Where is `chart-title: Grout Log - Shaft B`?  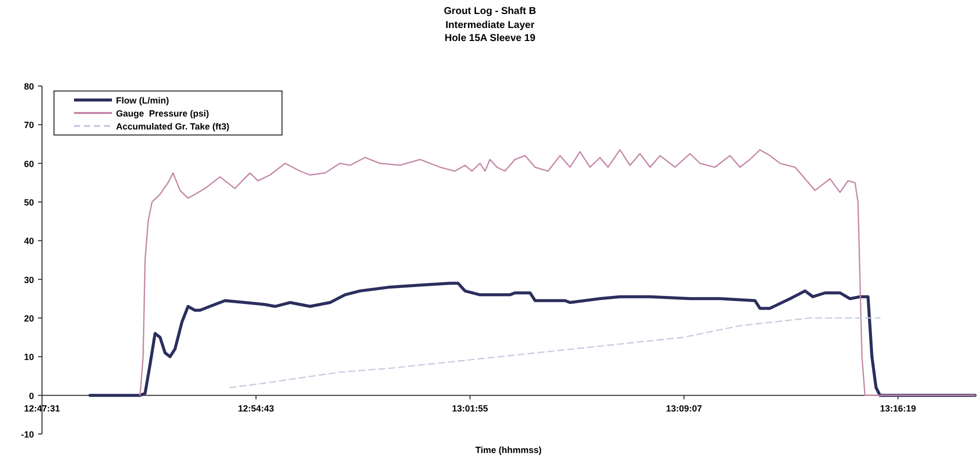 chart-title: Grout Log - Shaft B is located at coordinates (490, 11).